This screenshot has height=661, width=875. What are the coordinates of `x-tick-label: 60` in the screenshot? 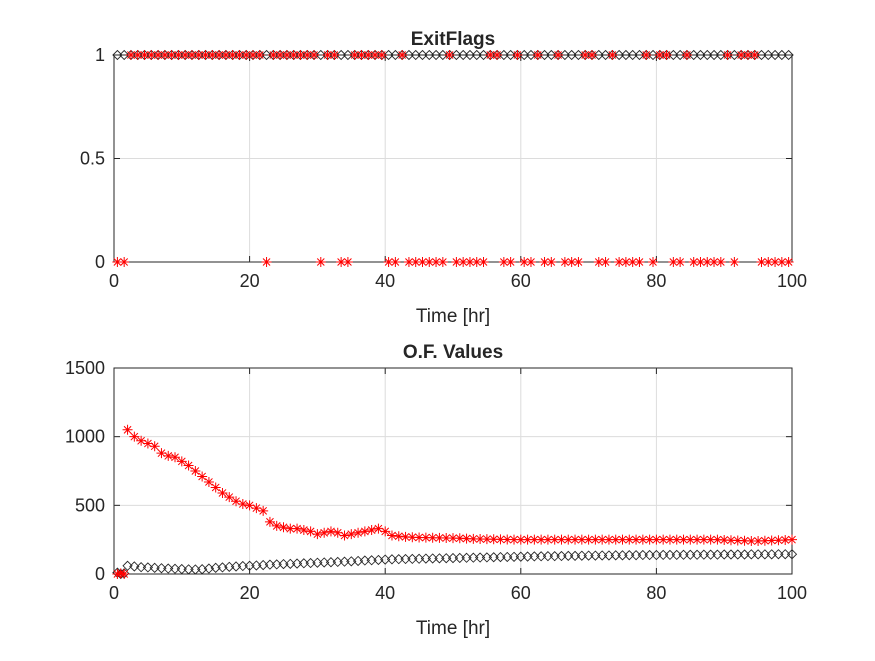 It's located at (521, 281).